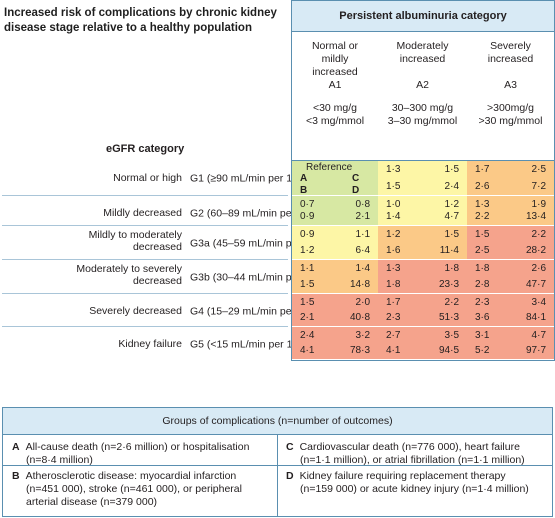 Image resolution: width=555 pixels, height=518 pixels. Describe the element at coordinates (359, 317) in the screenshot. I see `risk-value: 40·8` at that location.